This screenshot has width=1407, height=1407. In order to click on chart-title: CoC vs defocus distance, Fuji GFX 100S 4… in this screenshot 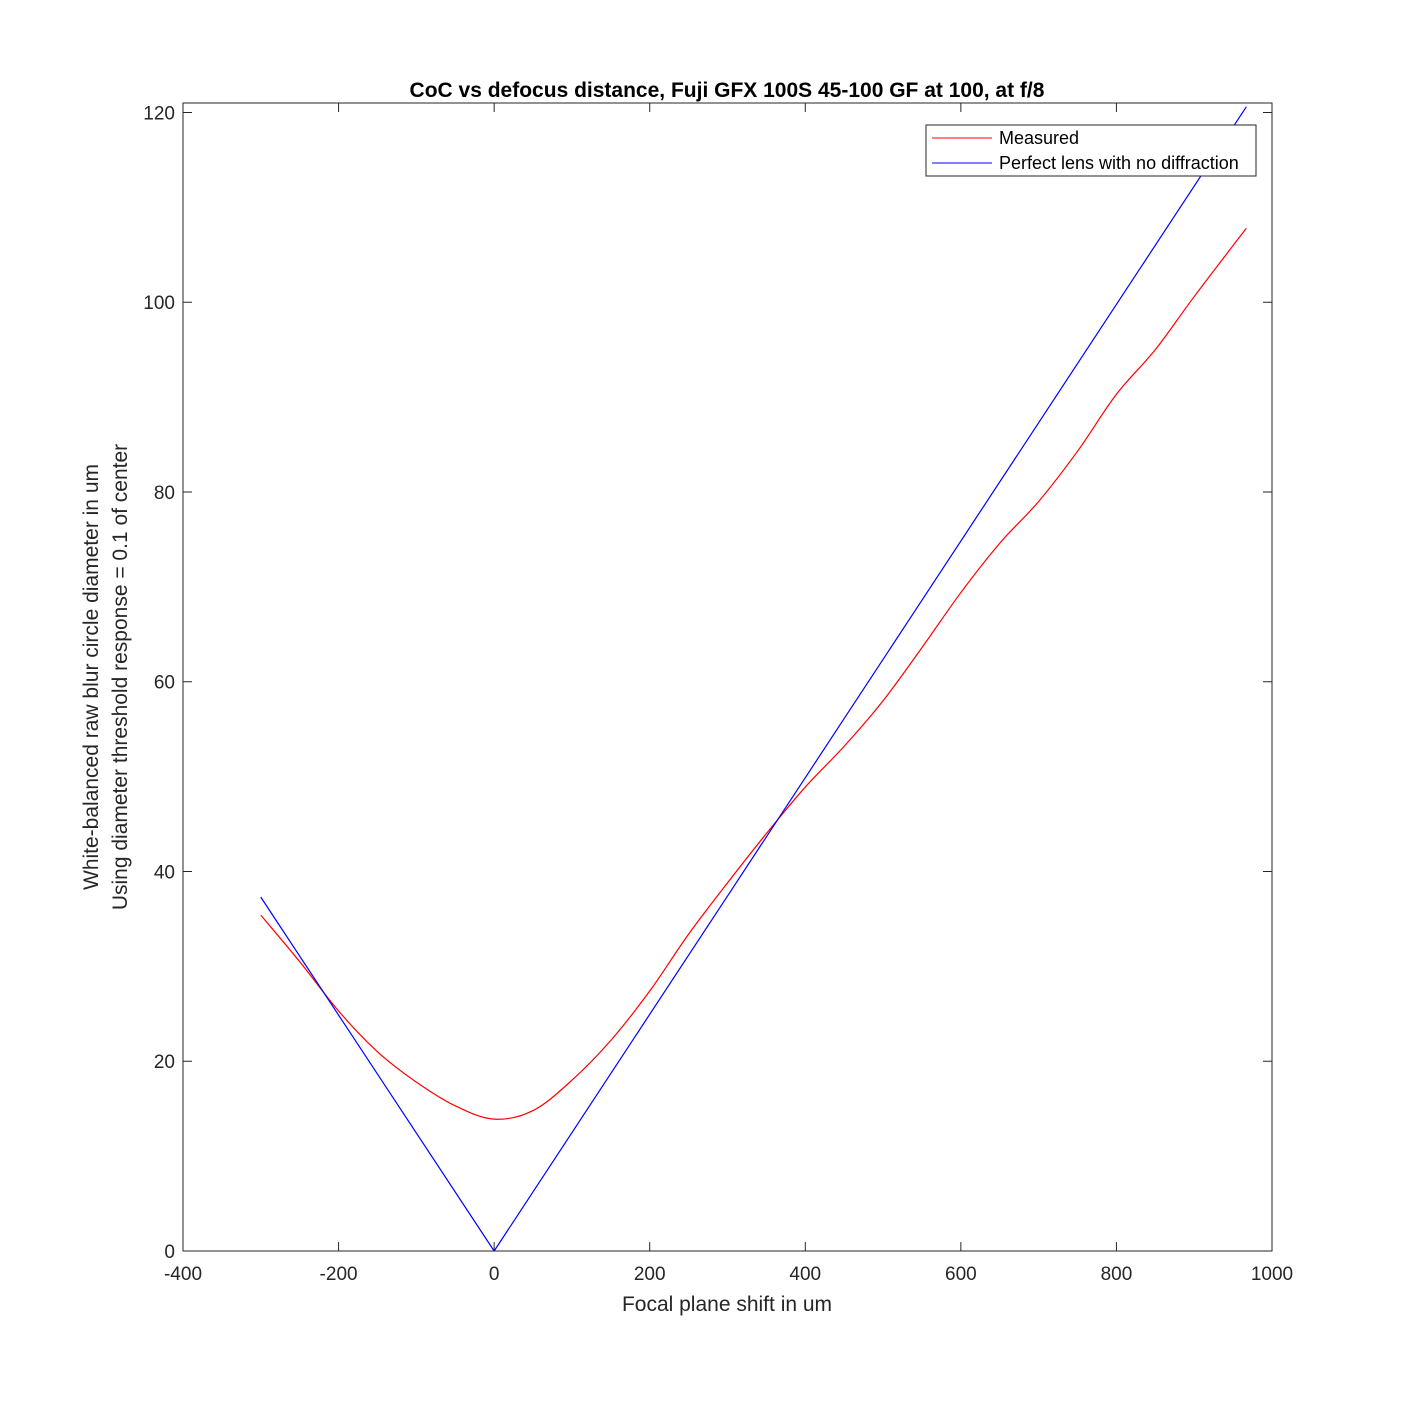, I will do `click(727, 90)`.